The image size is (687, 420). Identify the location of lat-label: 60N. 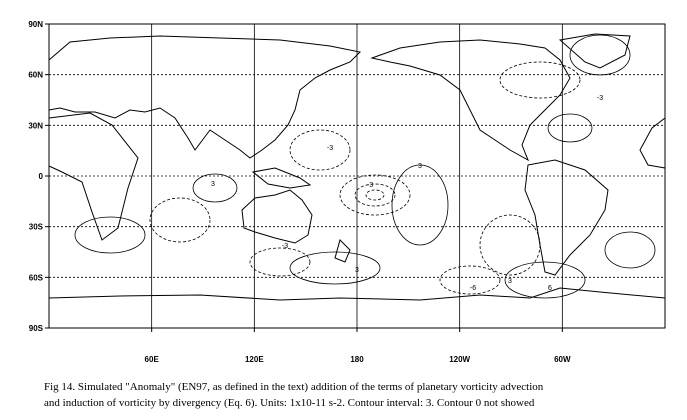
(35, 75).